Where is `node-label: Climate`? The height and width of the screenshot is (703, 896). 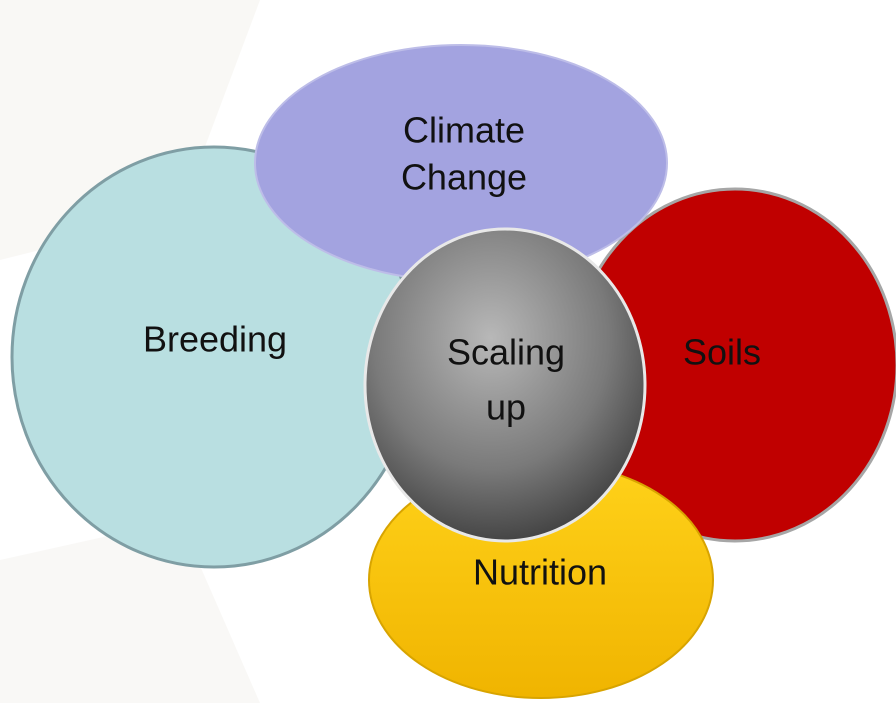 node-label: Climate is located at coordinates (464, 130).